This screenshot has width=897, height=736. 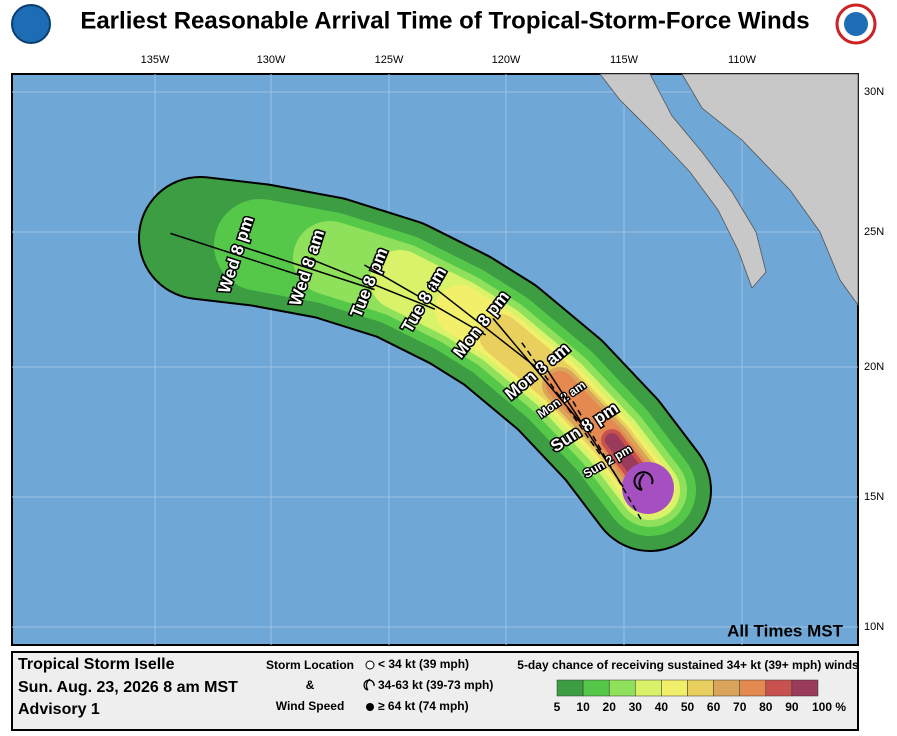 What do you see at coordinates (435, 685) in the screenshot?
I see `symbol-text: 34-63 kt (39-73 mph)` at bounding box center [435, 685].